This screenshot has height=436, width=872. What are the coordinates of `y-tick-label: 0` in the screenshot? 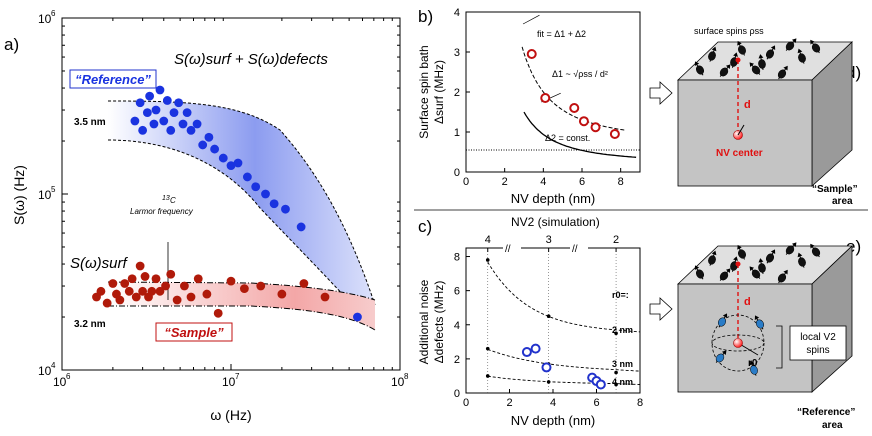 It's located at (457, 173).